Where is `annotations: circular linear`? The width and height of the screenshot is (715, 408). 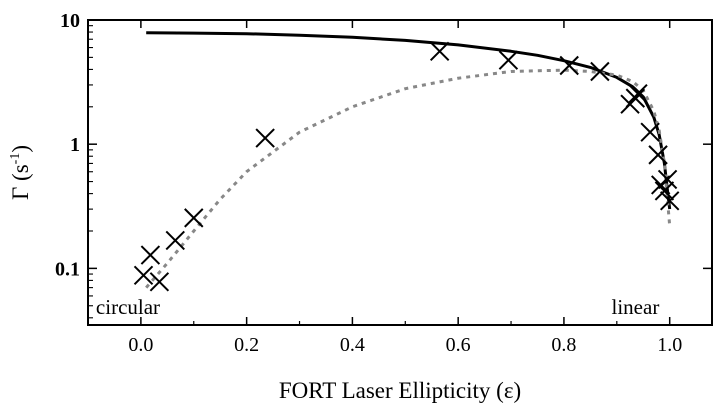
annotations: circular linear is located at coordinates (377, 307).